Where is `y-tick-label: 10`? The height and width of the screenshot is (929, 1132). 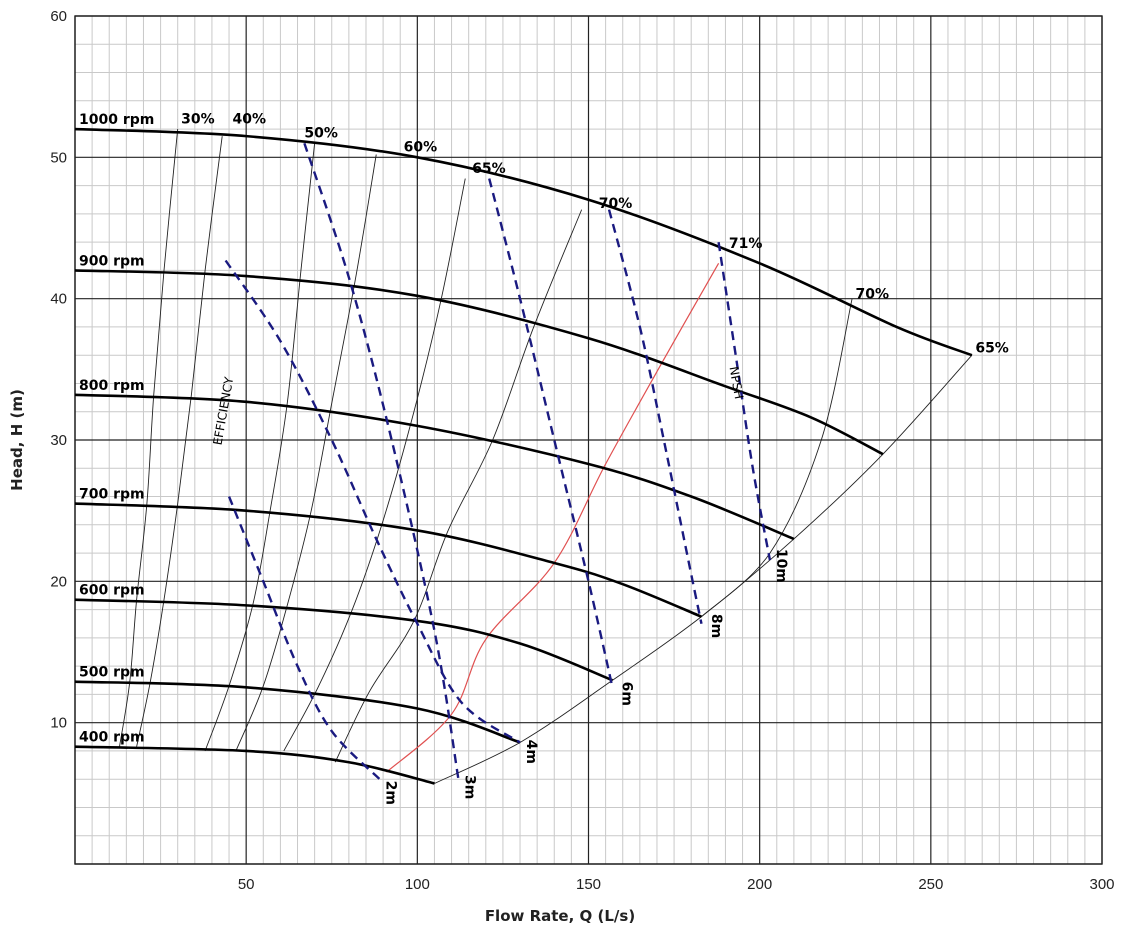
y-tick-label: 10 is located at coordinates (58, 723).